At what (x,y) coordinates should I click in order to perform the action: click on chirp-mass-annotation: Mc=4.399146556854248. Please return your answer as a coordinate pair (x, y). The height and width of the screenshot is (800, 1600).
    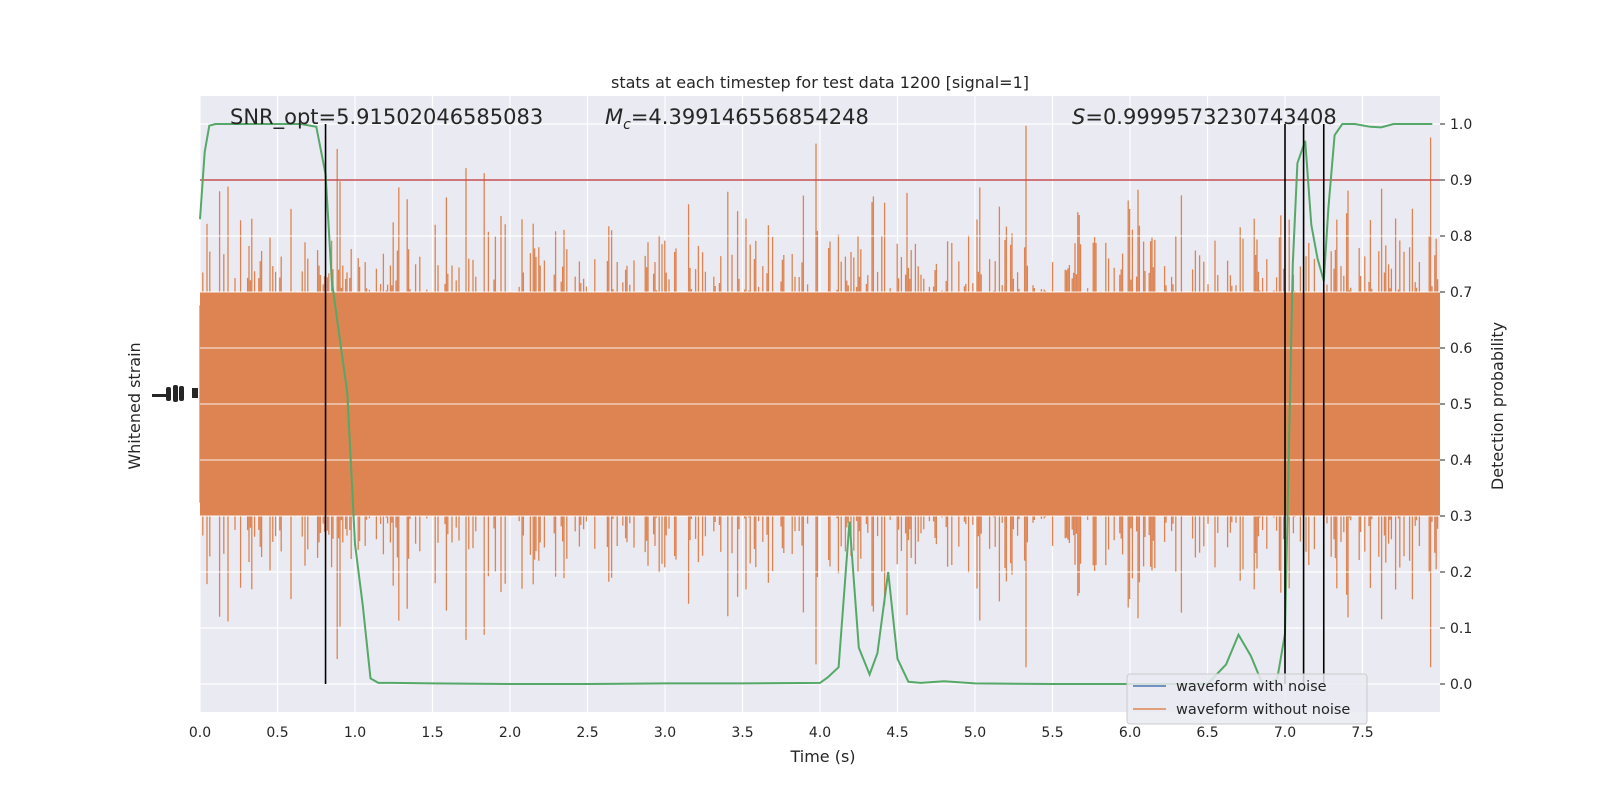
    Looking at the image, I should click on (737, 119).